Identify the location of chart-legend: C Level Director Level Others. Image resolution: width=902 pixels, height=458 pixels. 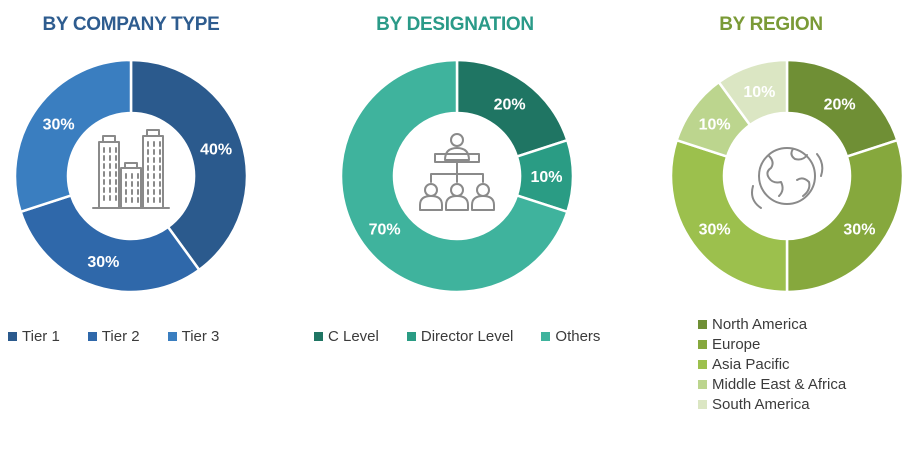
(471, 336).